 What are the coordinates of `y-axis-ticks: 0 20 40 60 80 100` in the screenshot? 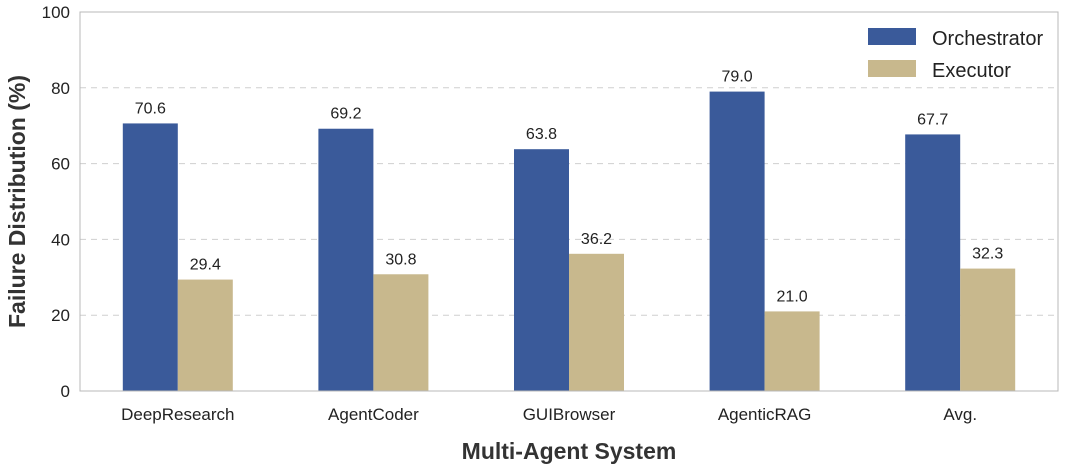 It's located at (56, 202).